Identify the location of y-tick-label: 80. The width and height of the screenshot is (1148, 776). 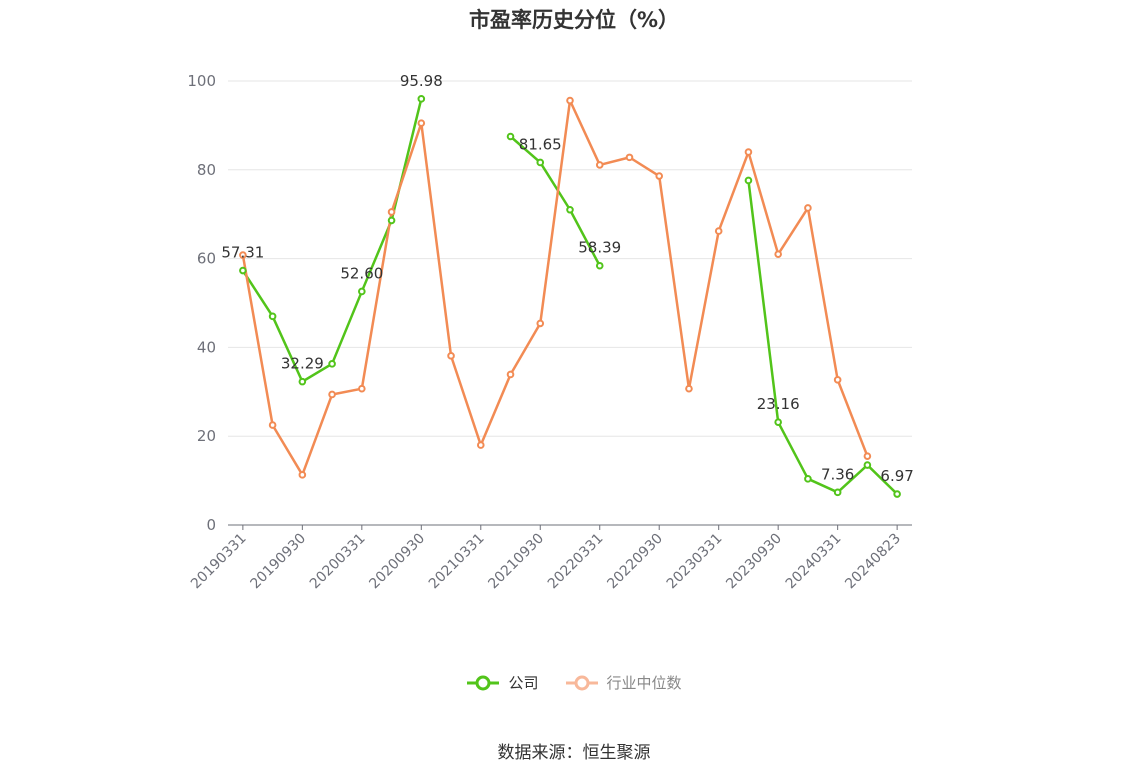
(206, 170).